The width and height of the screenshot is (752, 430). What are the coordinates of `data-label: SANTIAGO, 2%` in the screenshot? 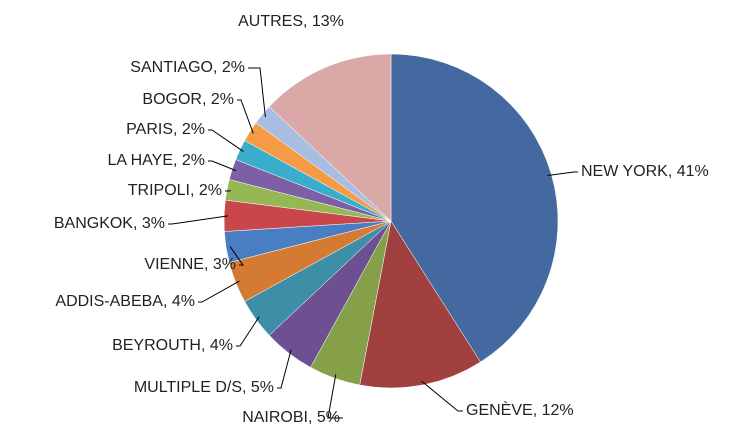 It's located at (187, 67).